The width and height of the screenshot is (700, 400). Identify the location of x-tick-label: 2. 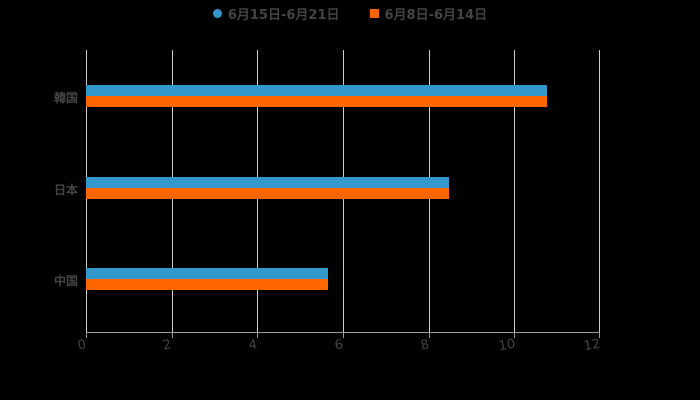
(167, 345).